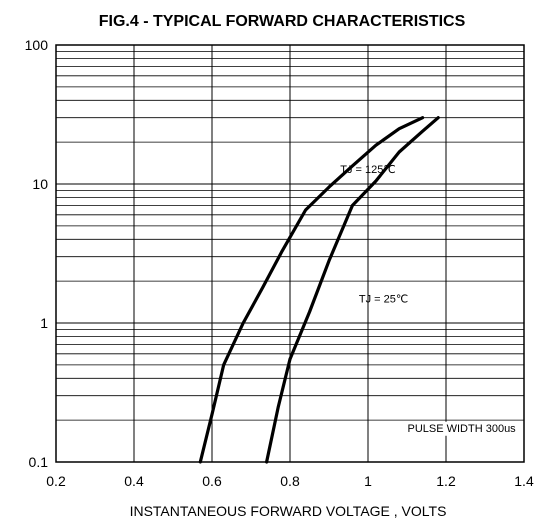 This screenshot has width=540, height=528. What do you see at coordinates (288, 511) in the screenshot?
I see `x-axis-label: INSTANTANEOUS FORWARD VOLTAGE , VOLTS` at bounding box center [288, 511].